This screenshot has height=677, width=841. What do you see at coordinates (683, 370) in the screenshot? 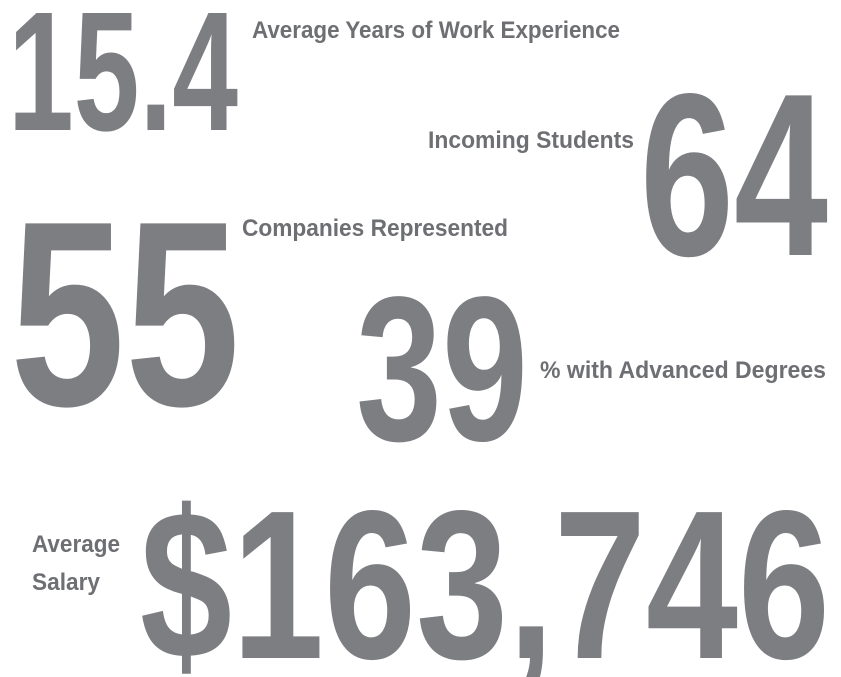
I see `stat-label: % with Advanced Degrees` at bounding box center [683, 370].